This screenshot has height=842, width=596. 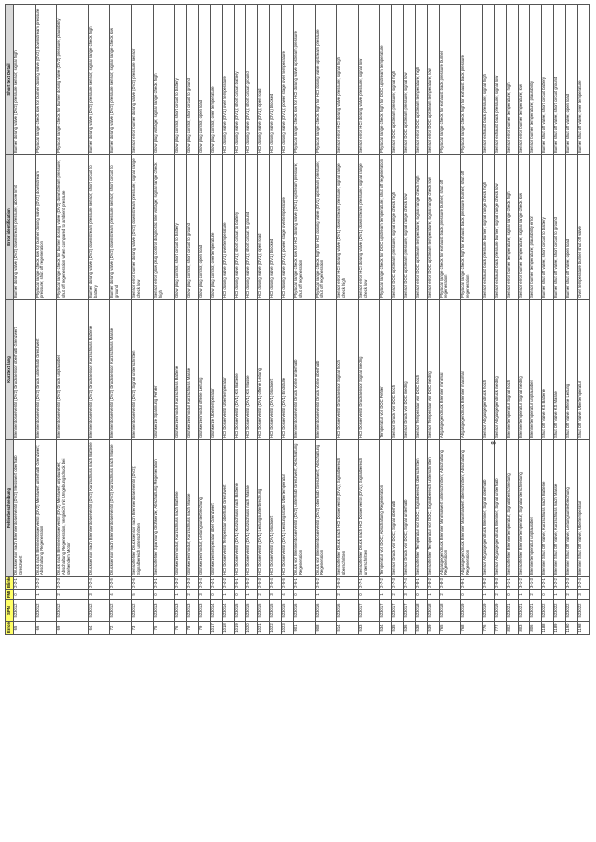 What do you see at coordinates (571, 583) in the screenshot?
I see `table-cell: 3-2-3` at bounding box center [571, 583].